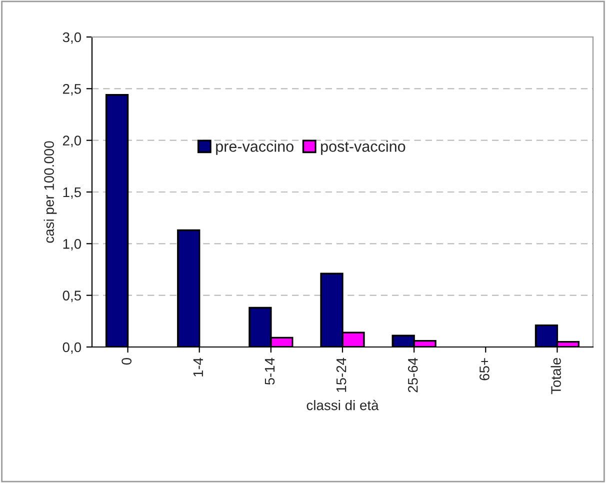  I want to click on x-tick-label: 65+, so click(485, 369).